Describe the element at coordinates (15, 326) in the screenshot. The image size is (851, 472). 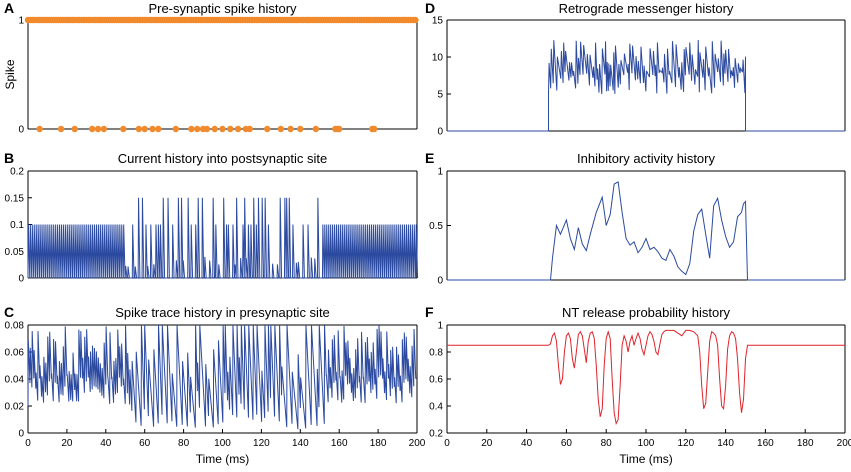
I see `y-tick-label: 0.08` at that location.